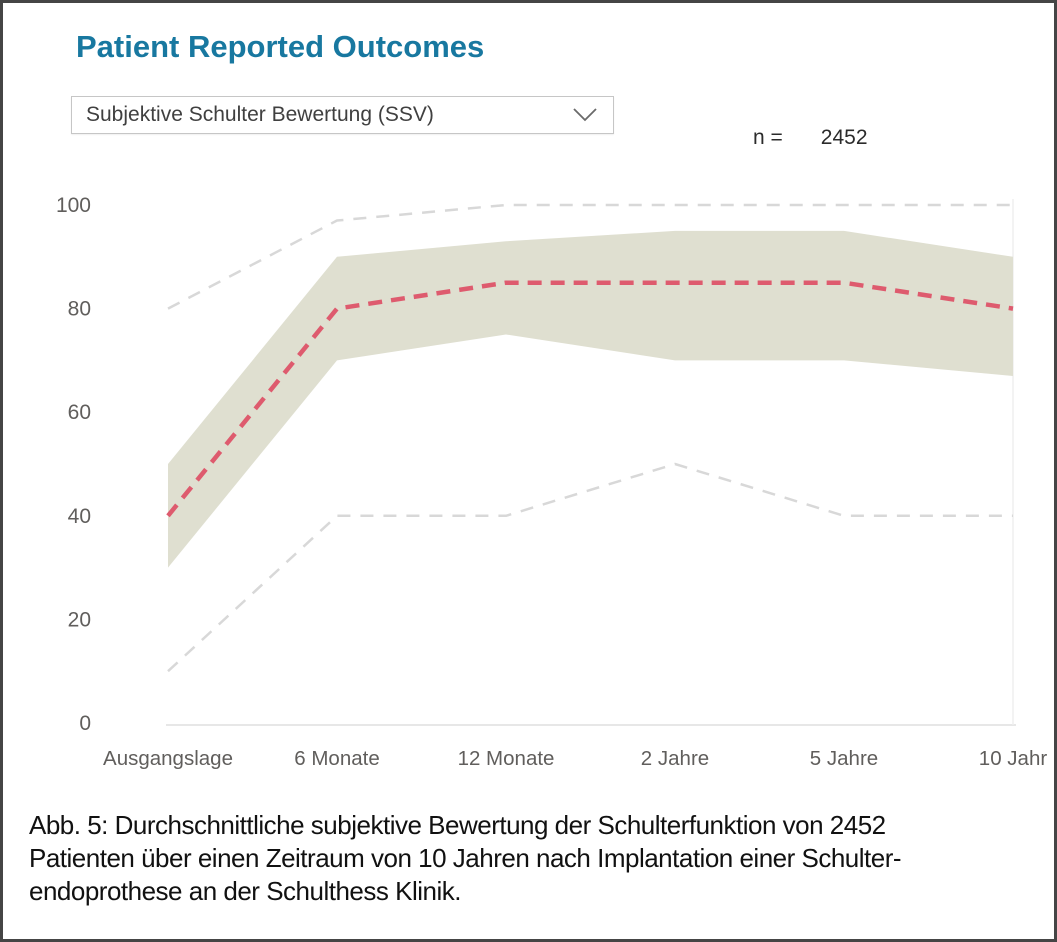 This screenshot has height=942, width=1057. I want to click on y-axis-tick-label: 0, so click(85, 723).